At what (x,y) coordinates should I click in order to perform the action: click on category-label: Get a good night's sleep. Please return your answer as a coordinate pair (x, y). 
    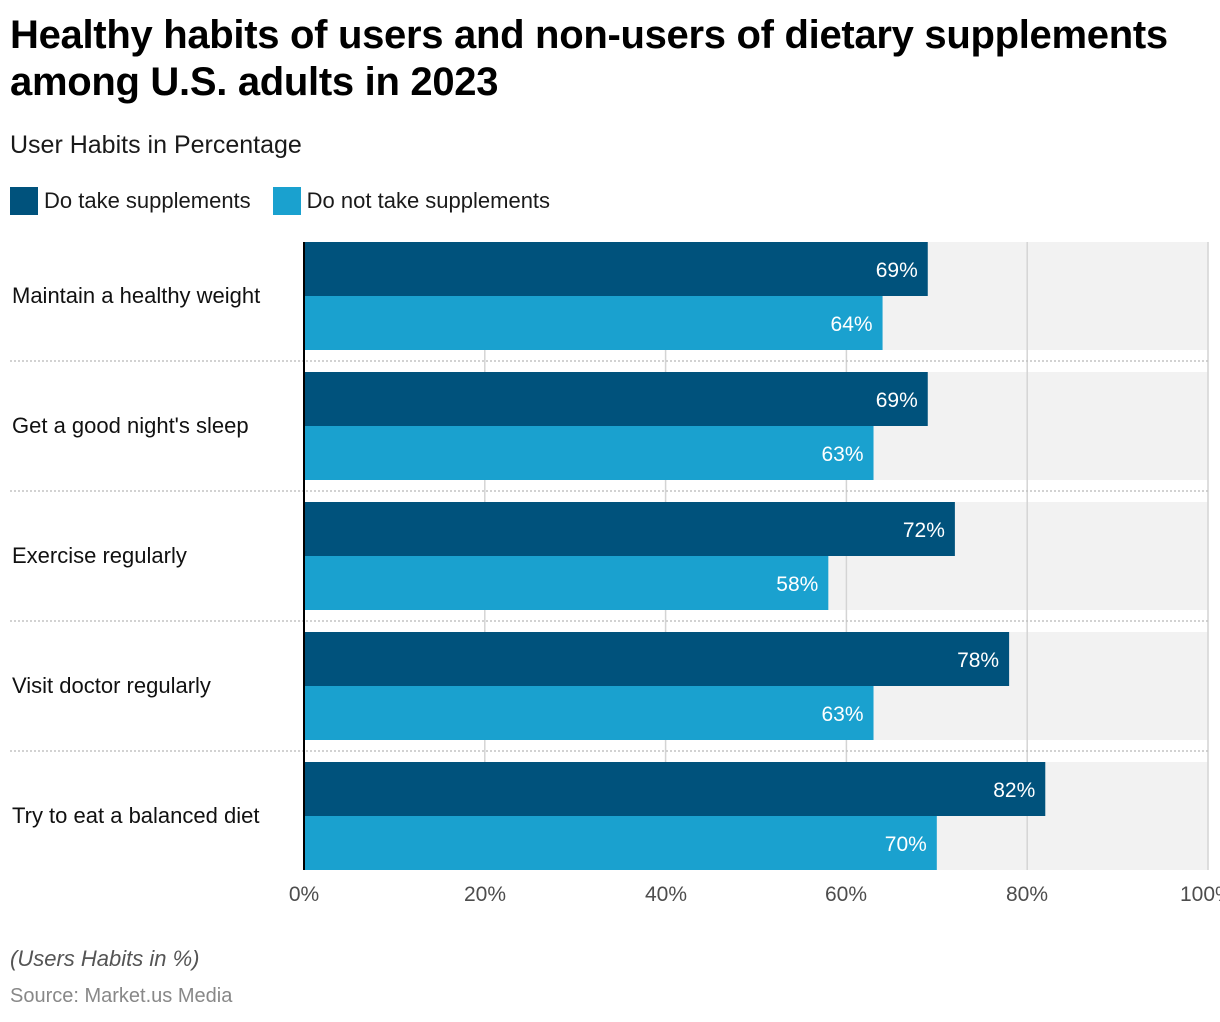
    Looking at the image, I should click on (130, 425).